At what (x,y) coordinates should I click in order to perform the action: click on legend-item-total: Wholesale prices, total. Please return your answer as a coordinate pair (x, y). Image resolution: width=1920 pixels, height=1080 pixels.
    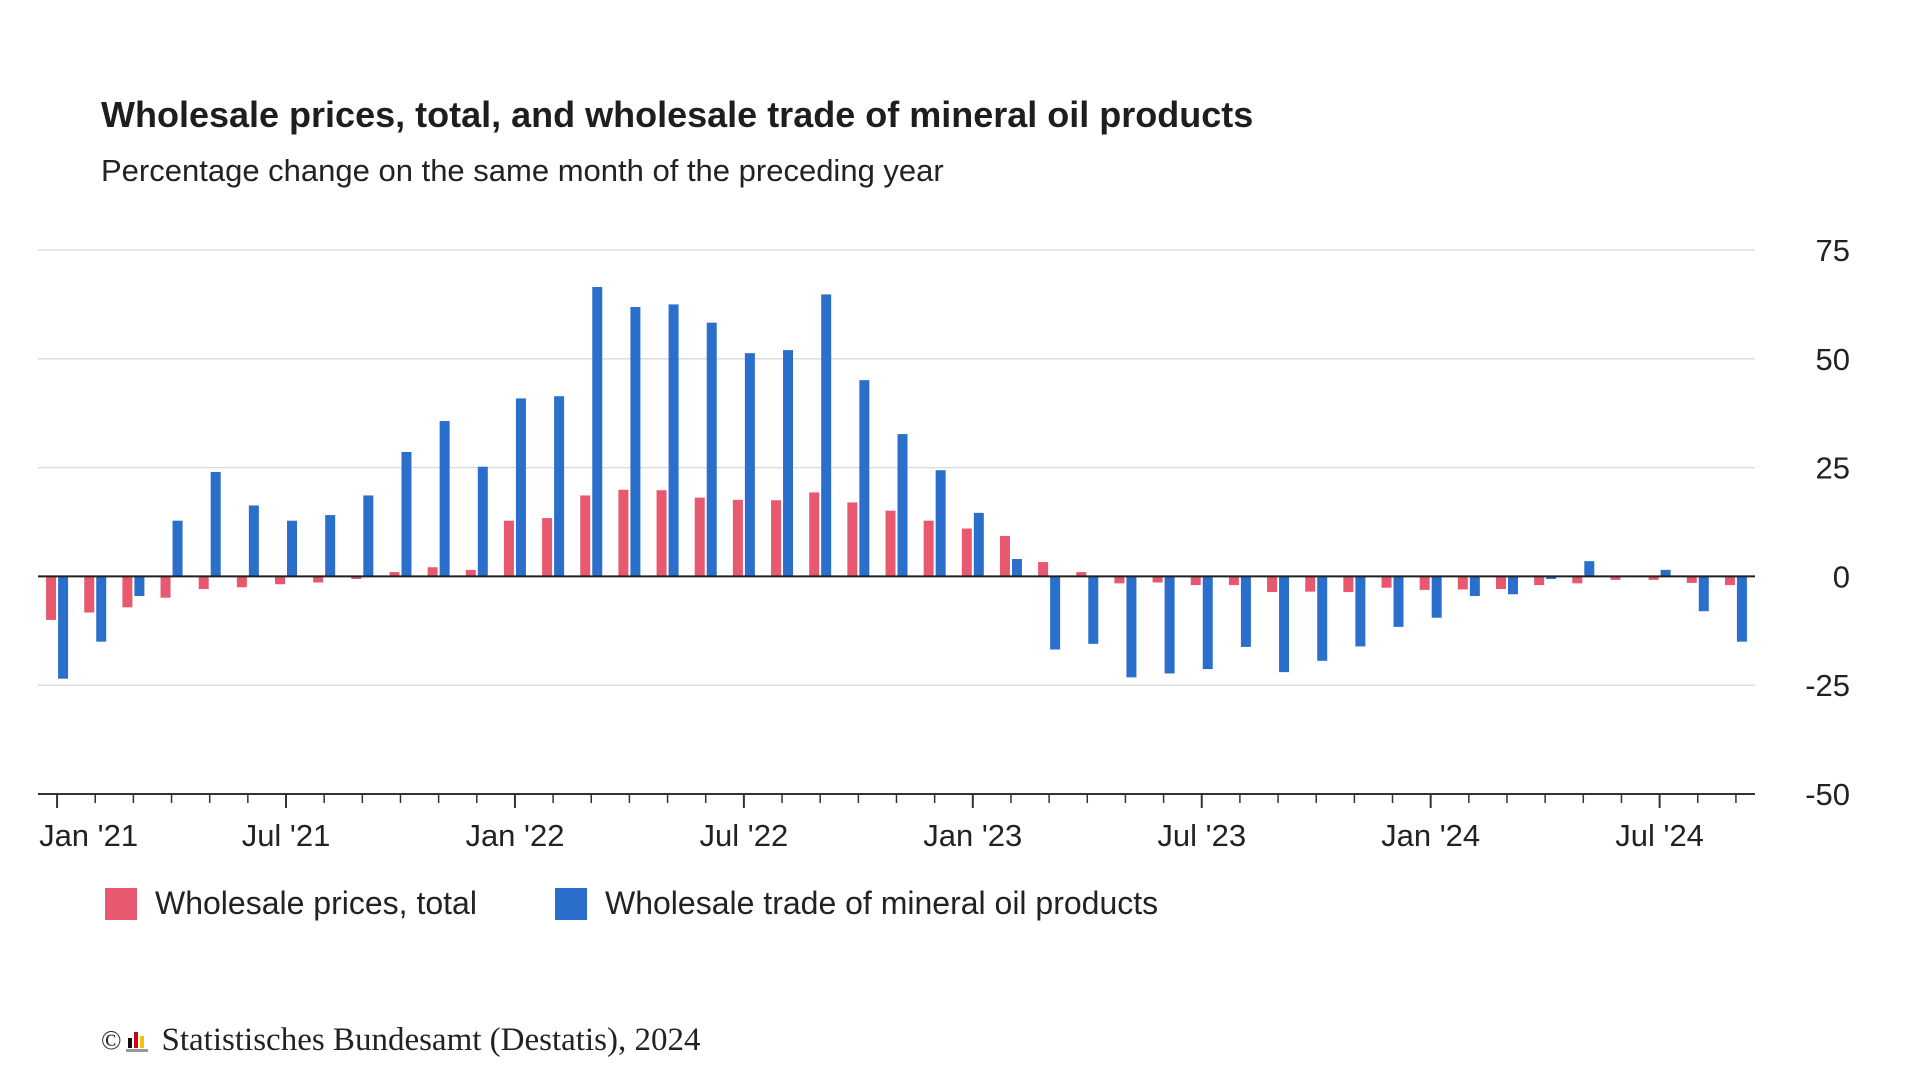
    Looking at the image, I should click on (291, 903).